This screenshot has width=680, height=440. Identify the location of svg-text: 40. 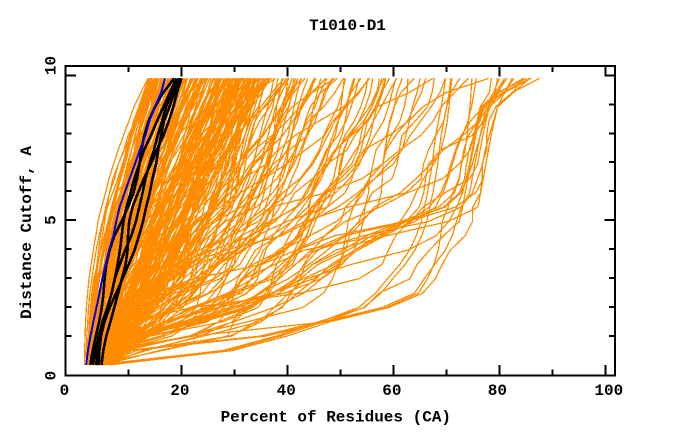
(286, 391).